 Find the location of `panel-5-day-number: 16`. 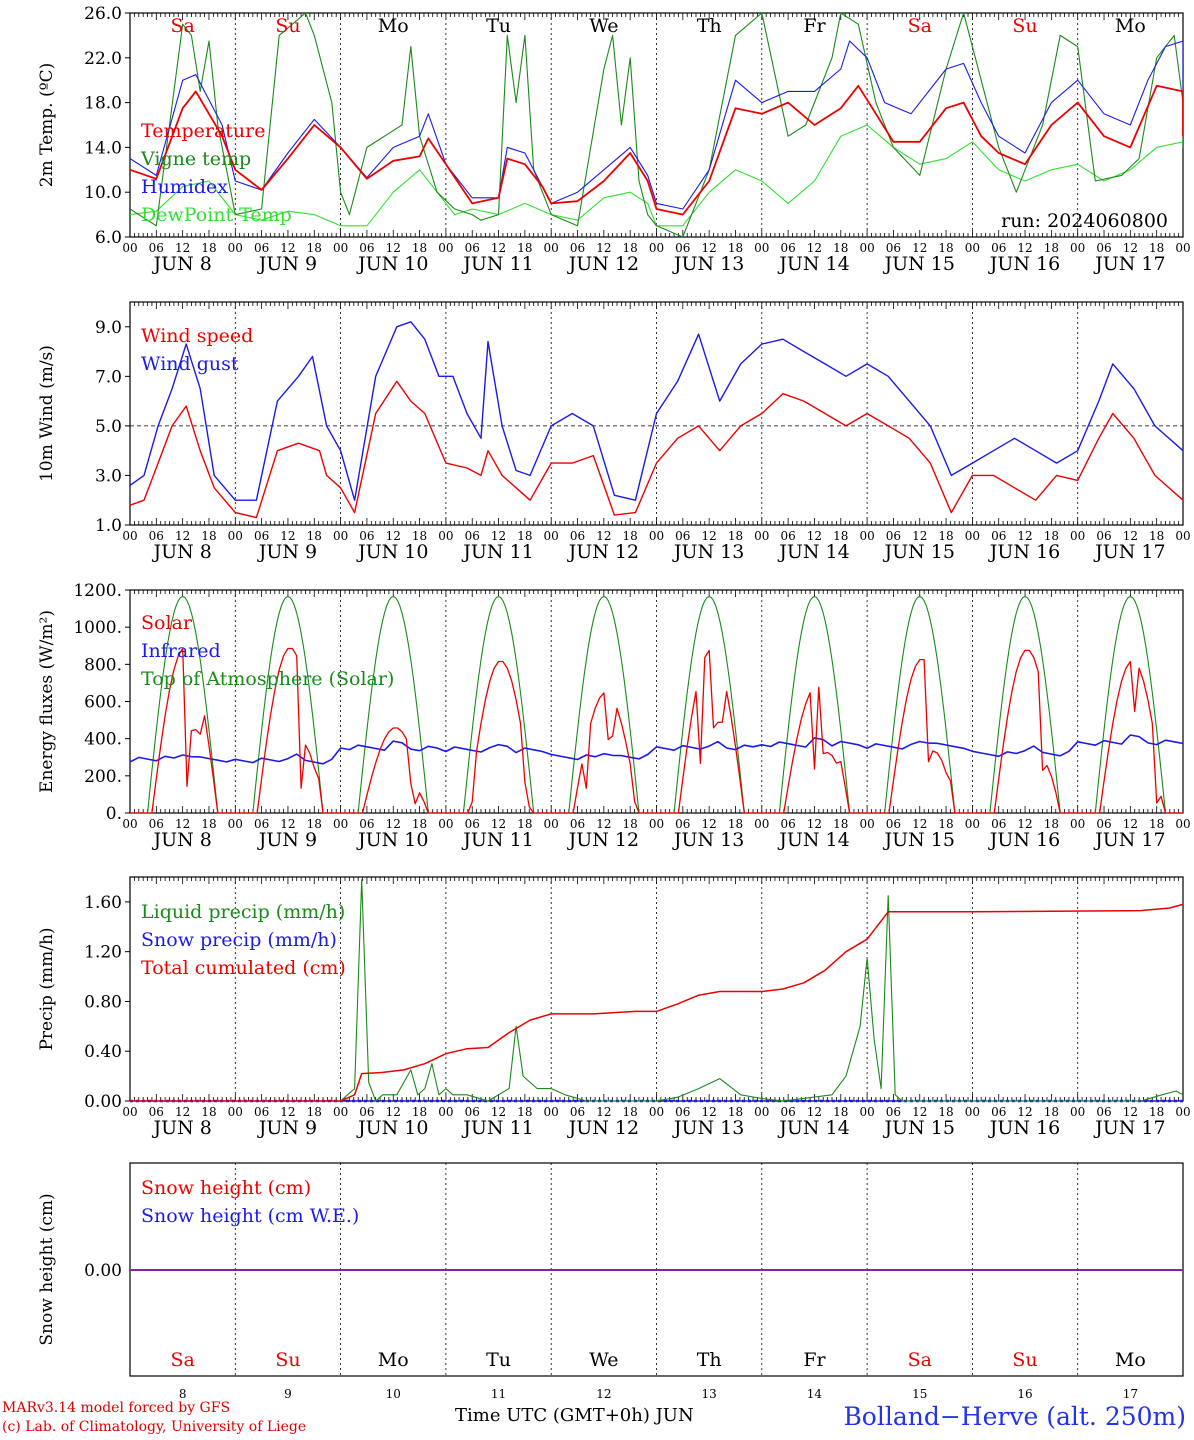

panel-5-day-number: 16 is located at coordinates (1024, 1394).